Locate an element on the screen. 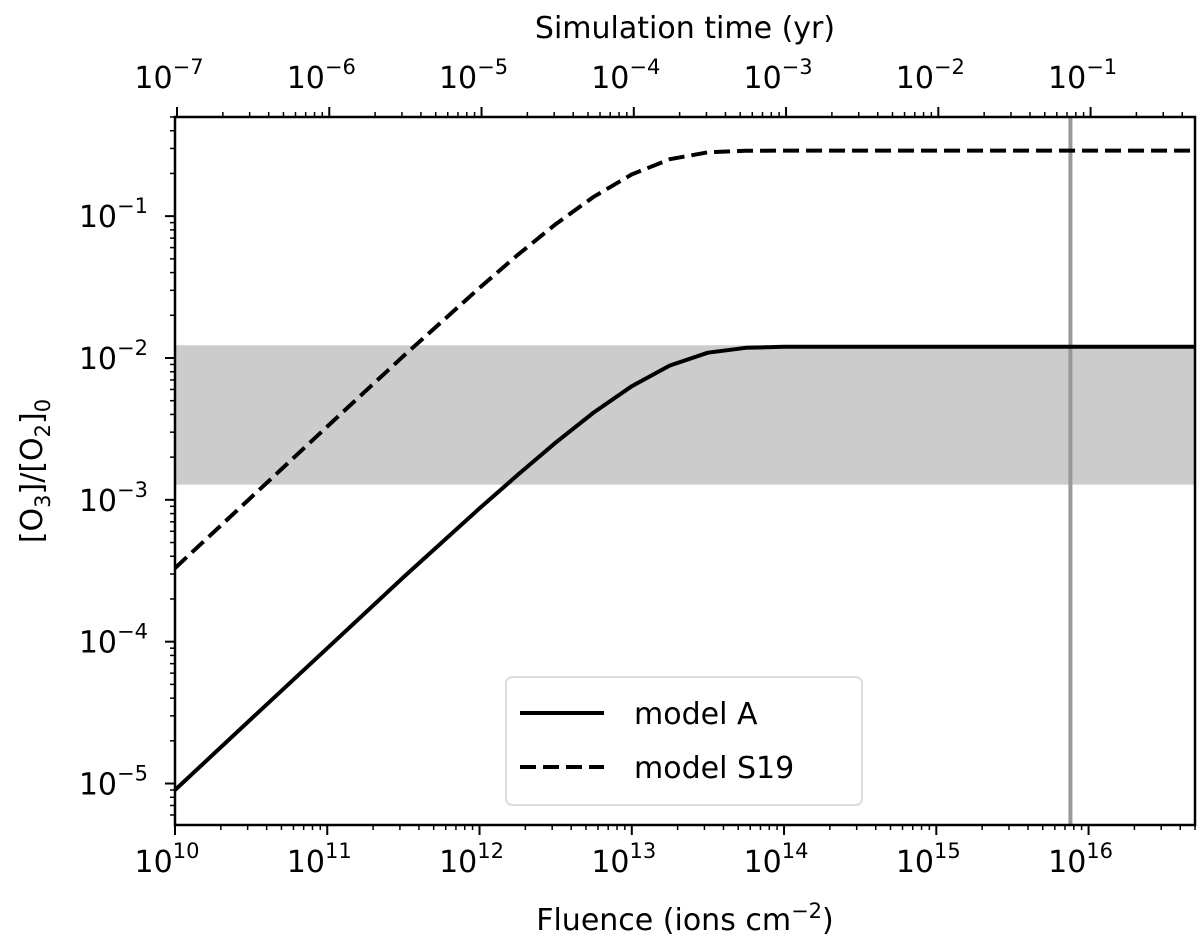 This screenshot has height=952, width=1200. y-tick-label: 10⁻¹ is located at coordinates (113, 214).